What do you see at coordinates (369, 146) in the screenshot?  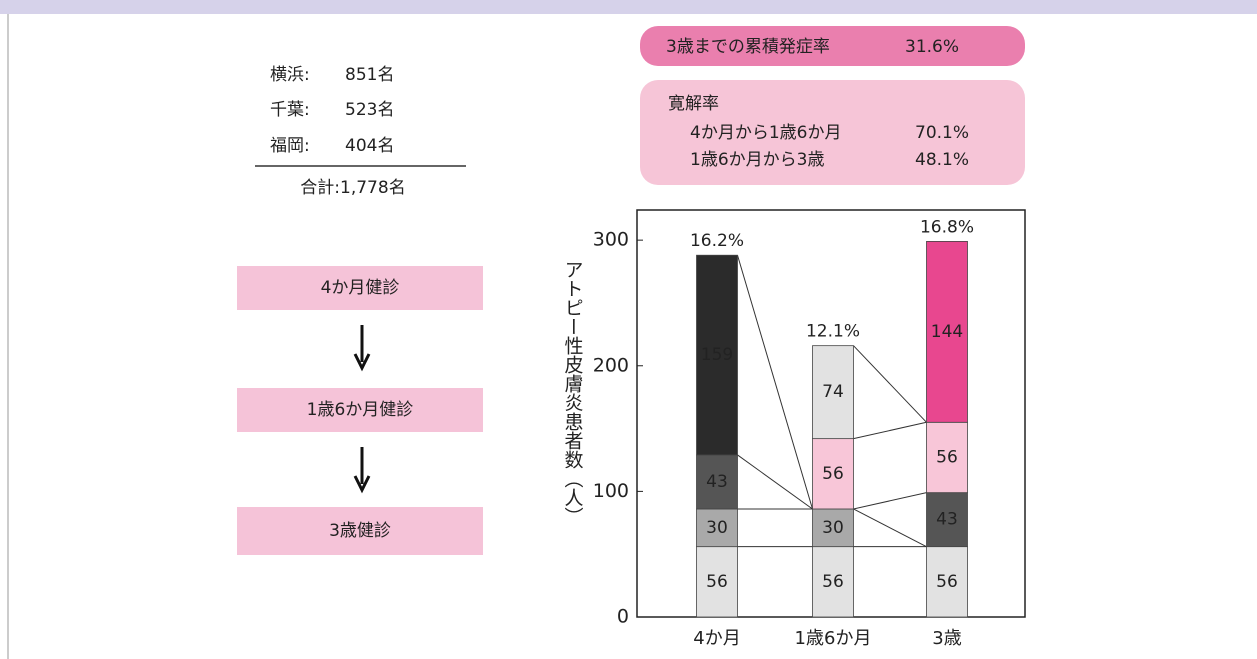 I see `count: 404名` at bounding box center [369, 146].